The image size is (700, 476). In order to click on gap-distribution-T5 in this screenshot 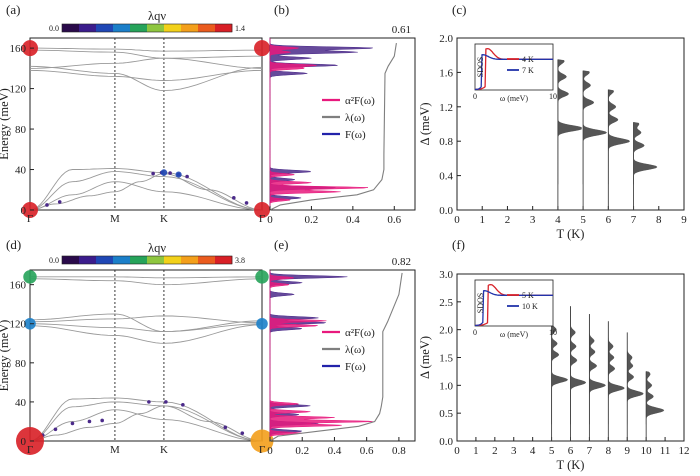, I will do `click(595, 127)`.